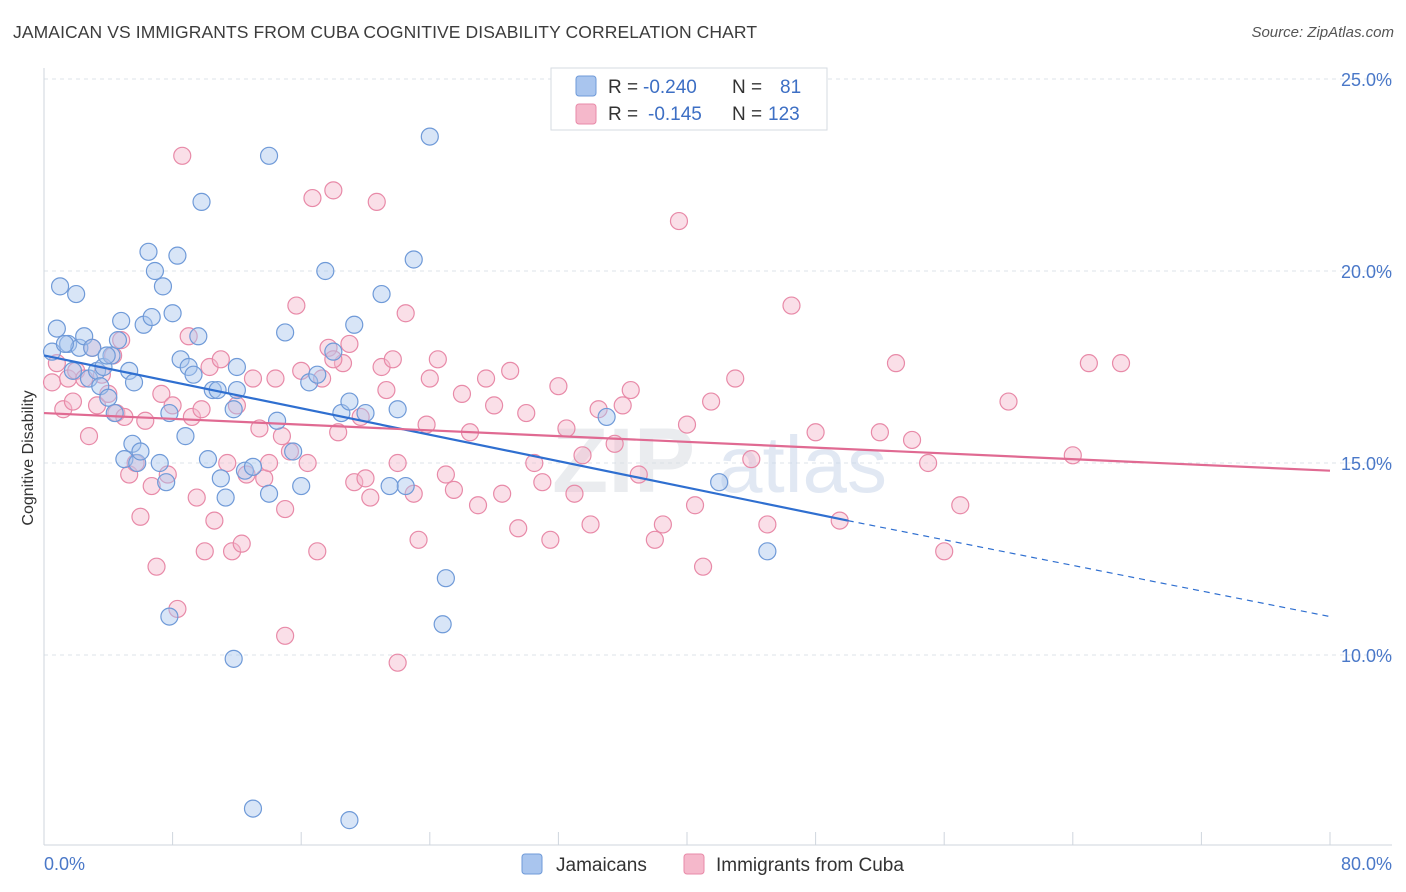  Describe the element at coordinates (790, 87) in the screenshot. I see `legend-n-value-1: 81` at that location.